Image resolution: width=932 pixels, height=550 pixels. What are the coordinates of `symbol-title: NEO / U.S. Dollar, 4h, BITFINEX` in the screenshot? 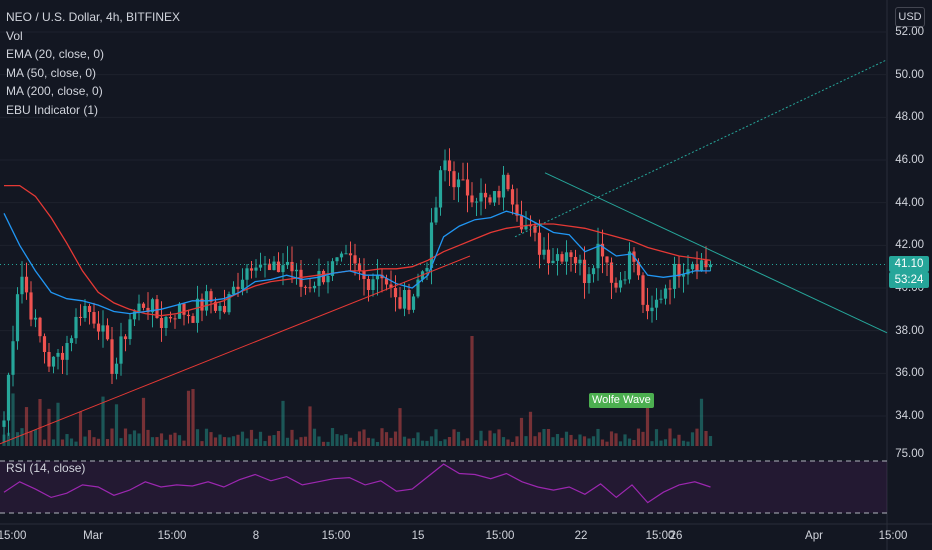 It's located at (93, 17).